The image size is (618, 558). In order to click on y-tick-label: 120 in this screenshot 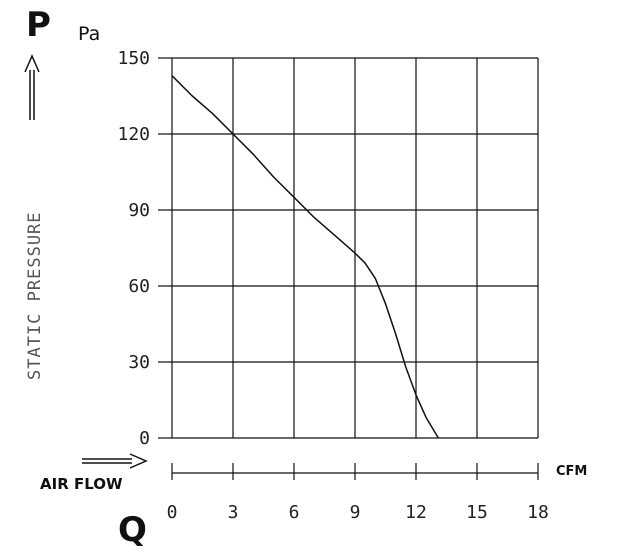, I will do `click(133, 134)`.